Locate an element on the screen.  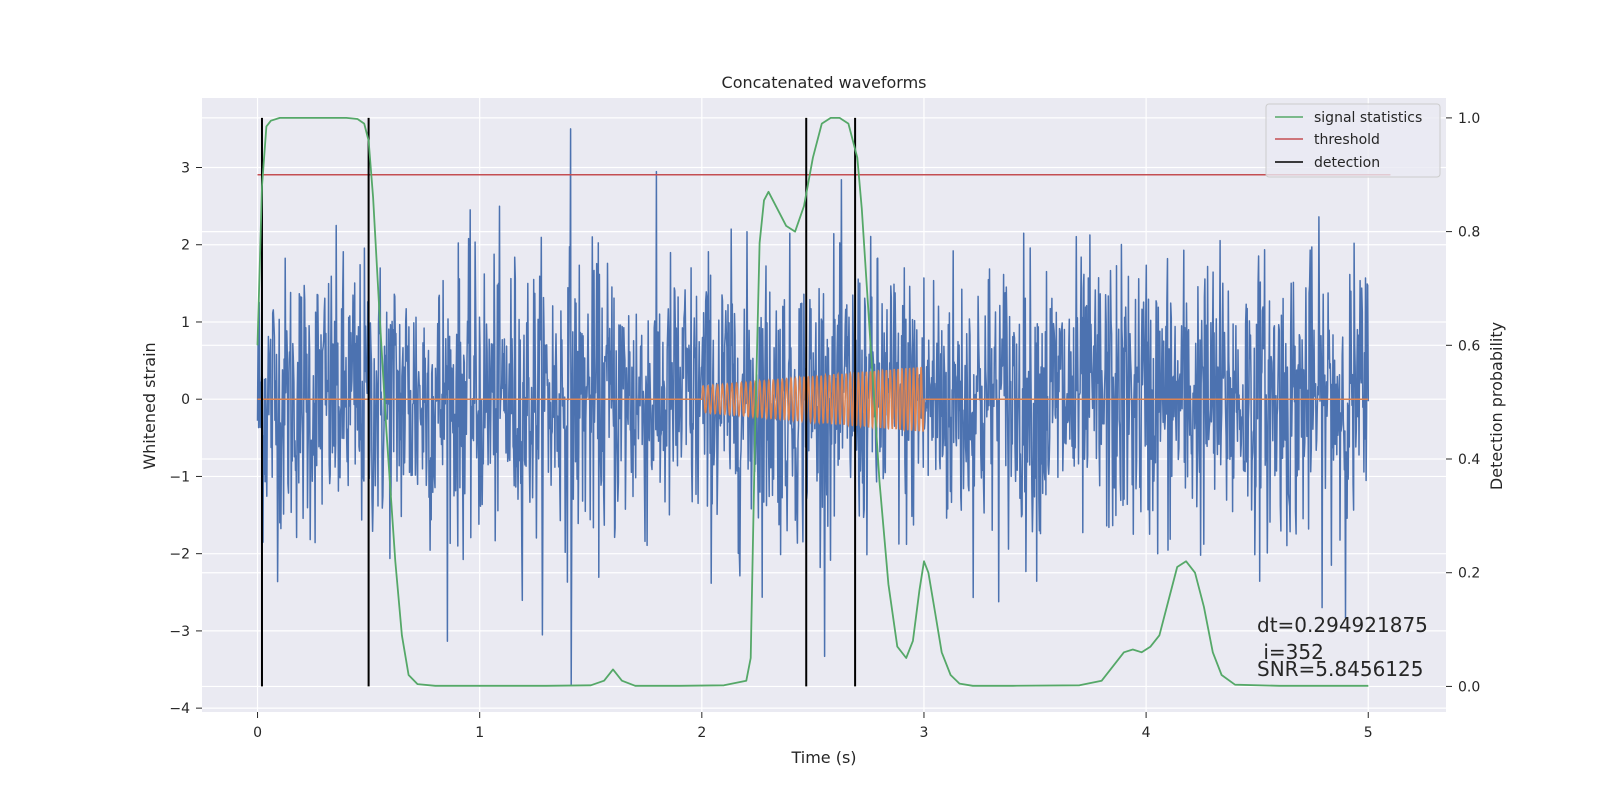
x-tick-label: 1 is located at coordinates (479, 733).